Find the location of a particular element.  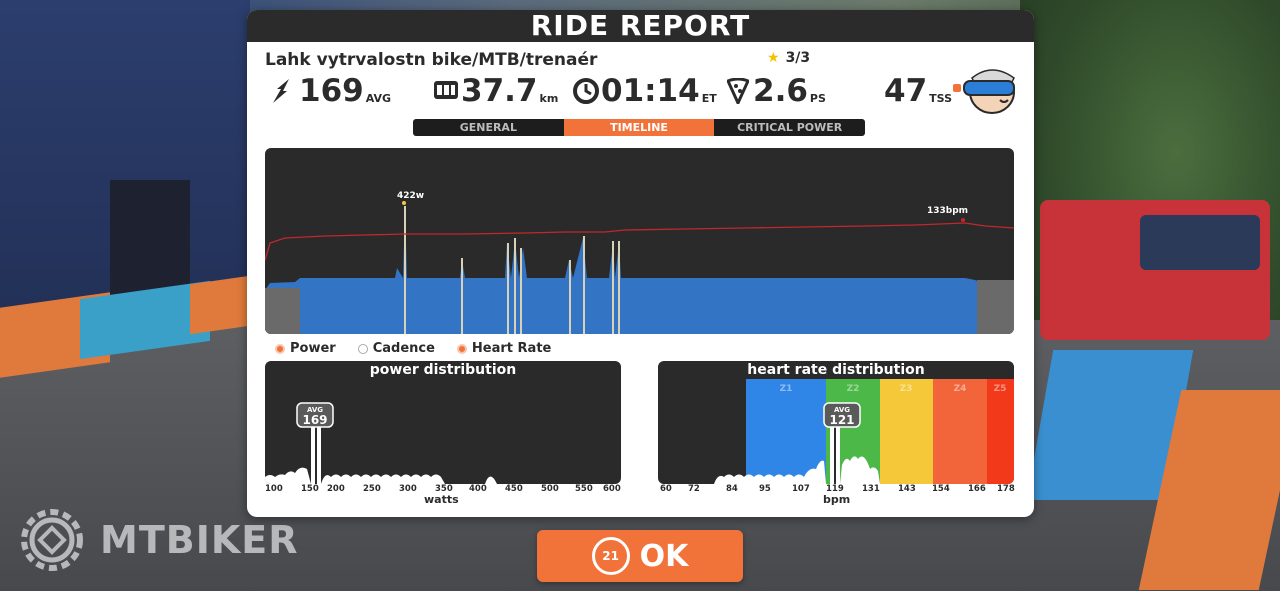

stat-distance: 37.7 km is located at coordinates (495, 91).